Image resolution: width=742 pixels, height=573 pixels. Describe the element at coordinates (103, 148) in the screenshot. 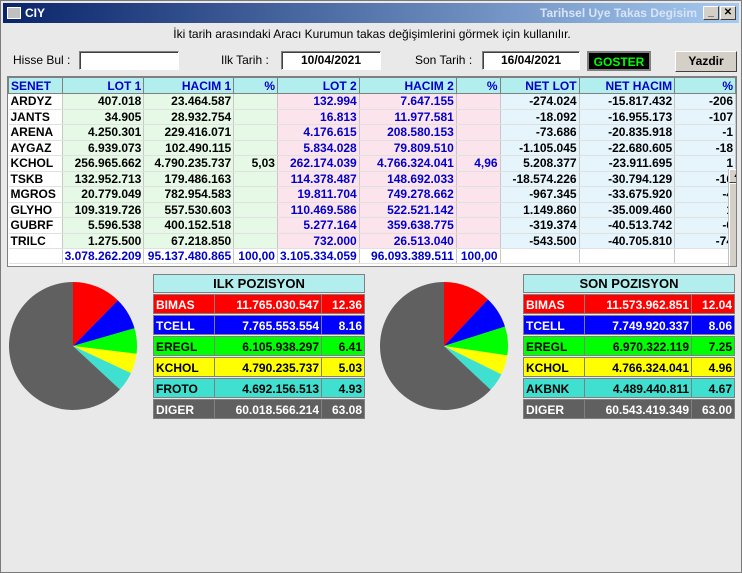

I see `table-cell: 6.939.073` at that location.